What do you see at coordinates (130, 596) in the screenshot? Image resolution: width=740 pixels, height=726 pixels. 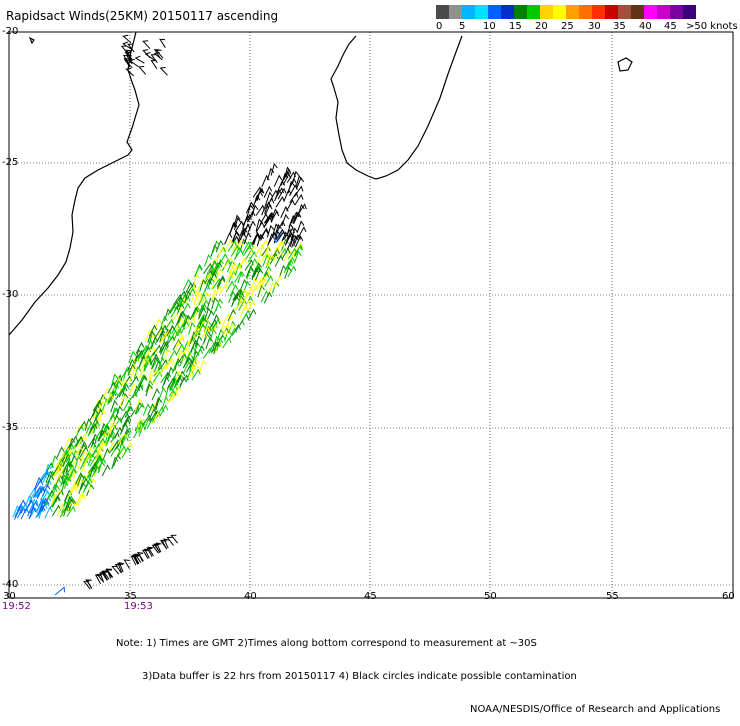 I see `longitude-label: 35` at bounding box center [130, 596].